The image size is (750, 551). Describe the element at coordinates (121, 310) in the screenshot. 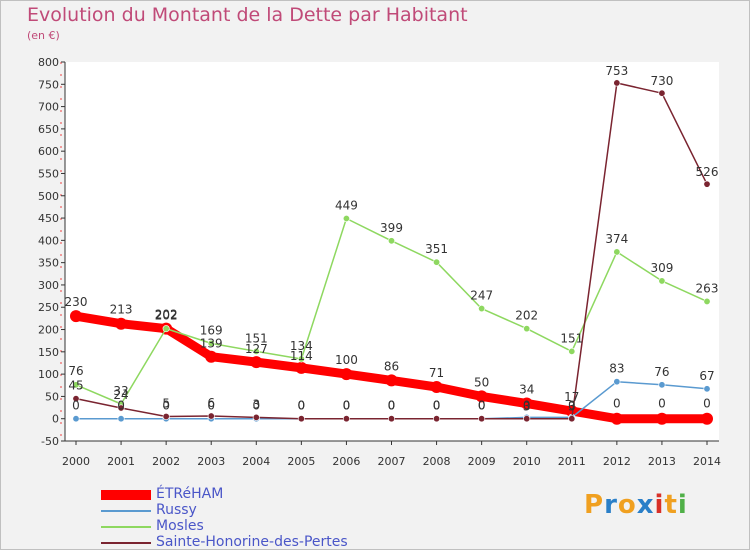

I see `data-label: 213` at that location.